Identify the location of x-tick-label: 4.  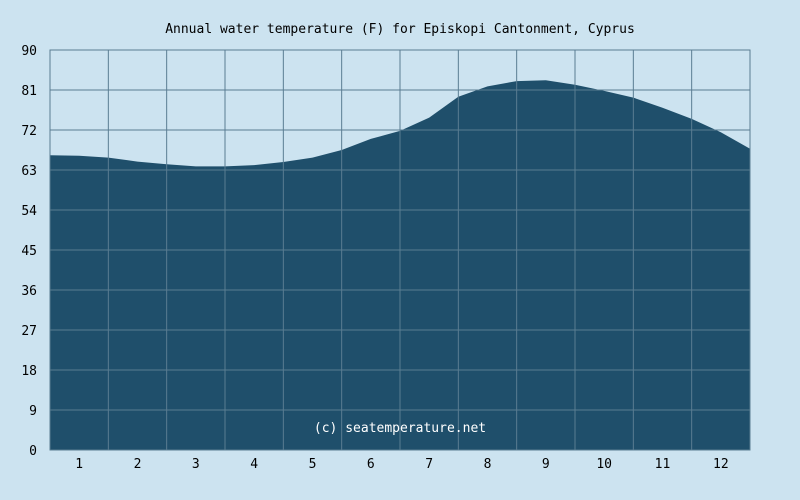
(254, 464).